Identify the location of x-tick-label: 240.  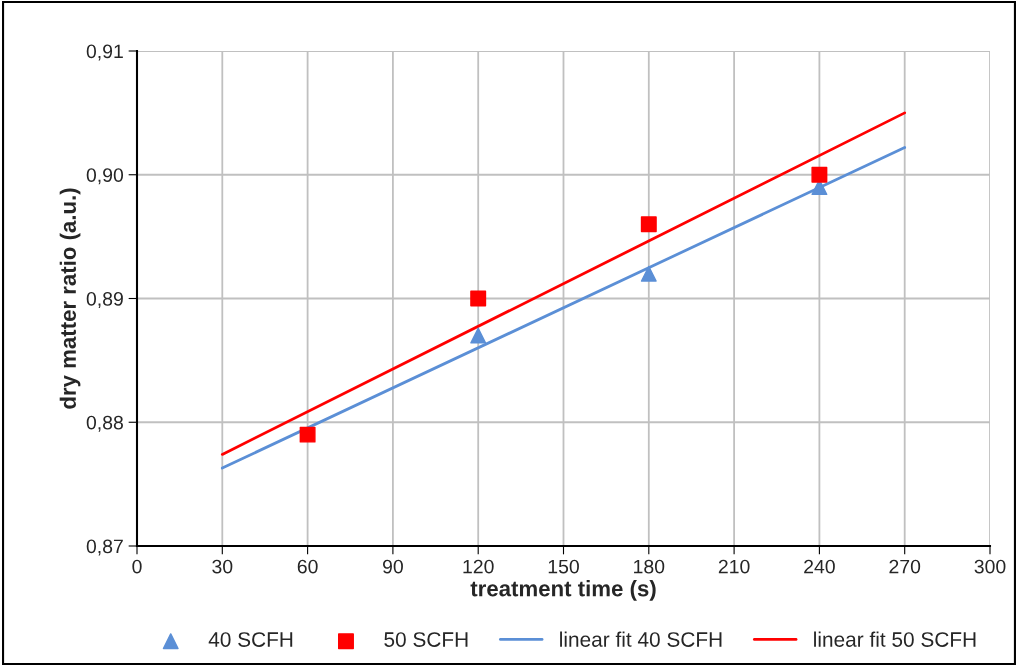
(819, 566).